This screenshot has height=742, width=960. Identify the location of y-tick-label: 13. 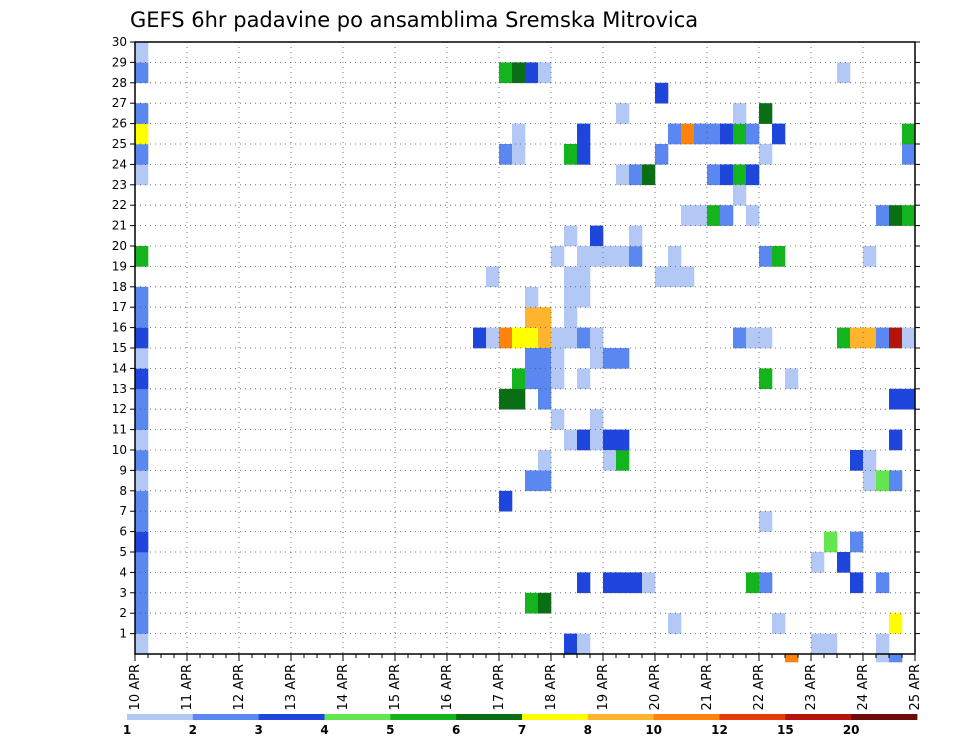
(119, 389).